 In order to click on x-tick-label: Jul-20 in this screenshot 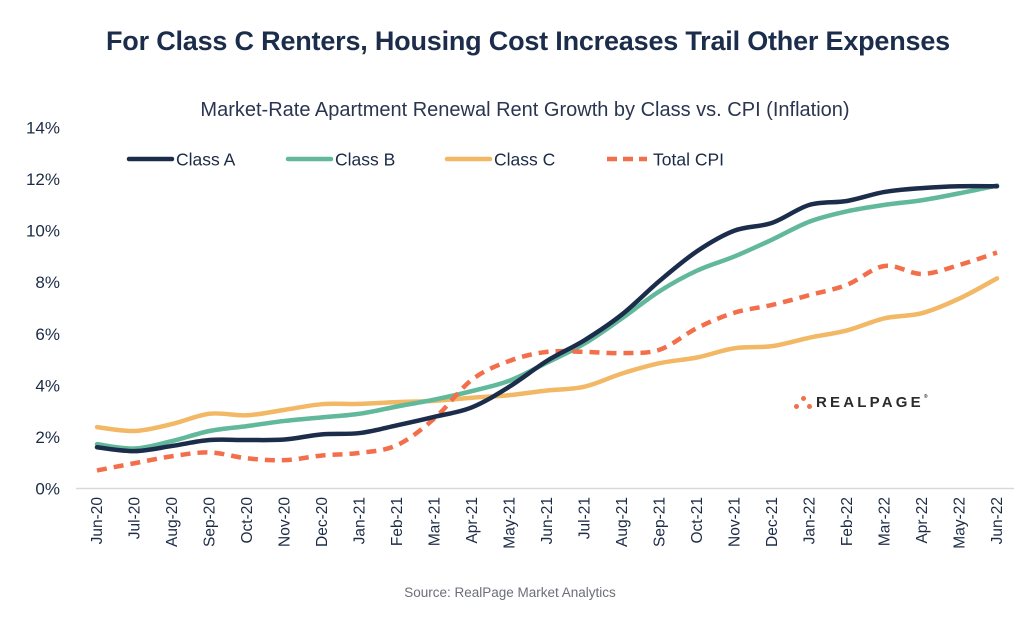, I will do `click(135, 518)`.